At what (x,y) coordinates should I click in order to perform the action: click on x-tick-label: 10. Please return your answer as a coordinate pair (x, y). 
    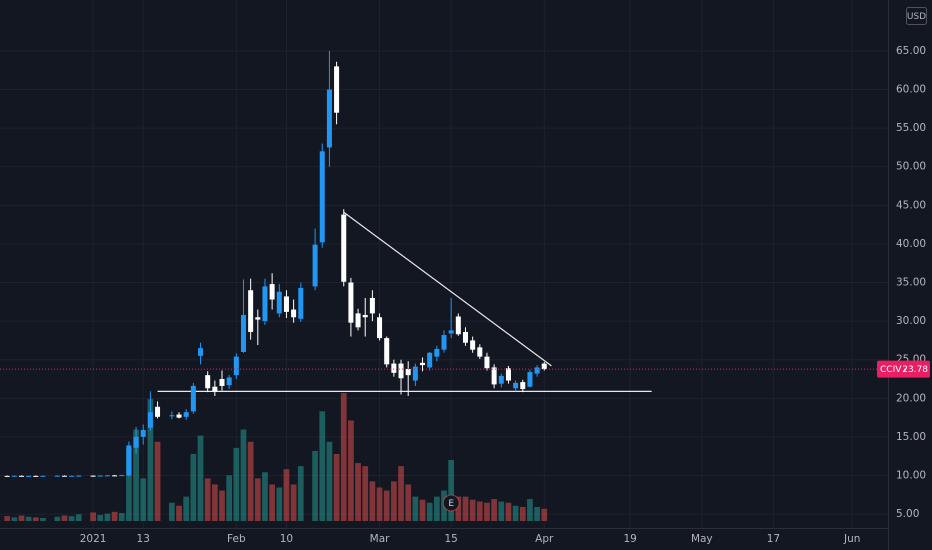
    Looking at the image, I should click on (286, 539).